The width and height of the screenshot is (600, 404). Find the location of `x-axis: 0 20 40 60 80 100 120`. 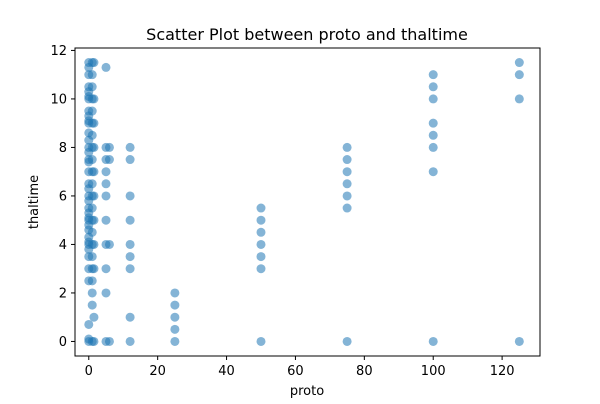

x-axis: 0 20 40 60 80 100 120 is located at coordinates (300, 367).